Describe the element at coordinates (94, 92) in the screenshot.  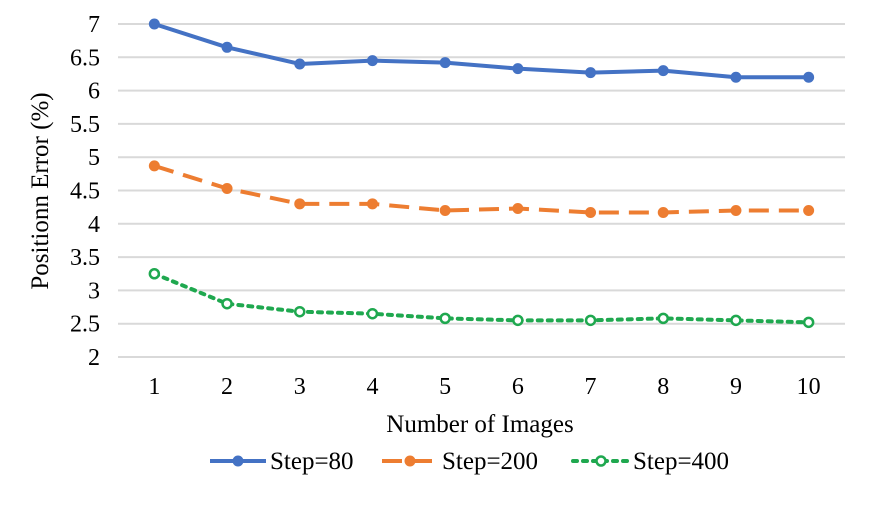
I see `y-tick-label: 6` at that location.